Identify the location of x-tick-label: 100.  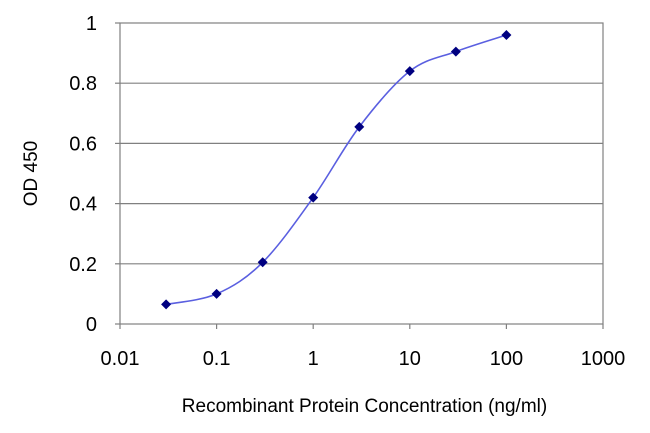
(506, 359).